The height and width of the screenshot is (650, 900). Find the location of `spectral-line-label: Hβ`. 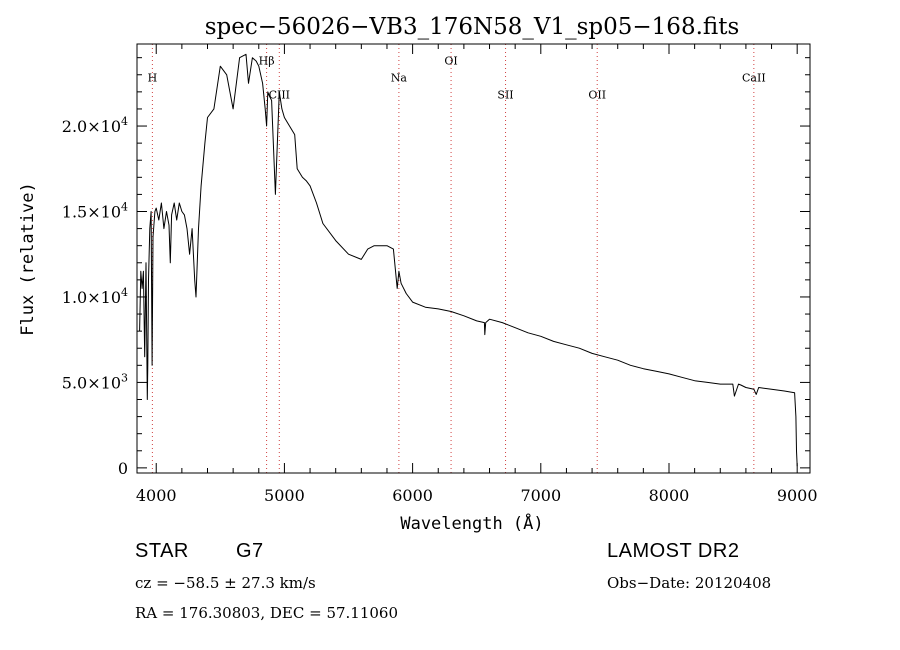

spectral-line-label: Hβ is located at coordinates (267, 61).